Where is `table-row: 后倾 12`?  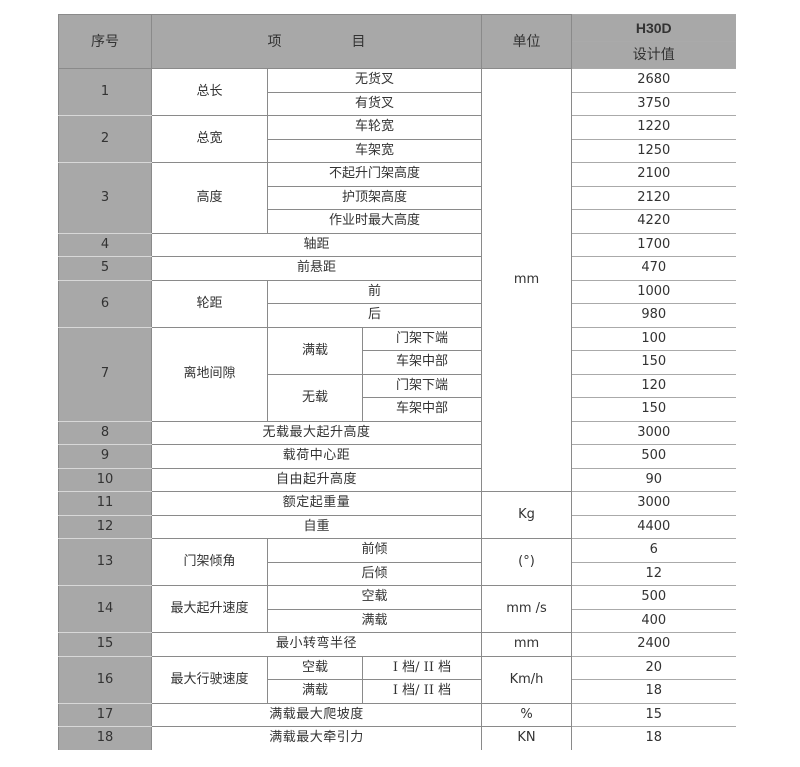 table-row: 后倾 12 is located at coordinates (397, 573).